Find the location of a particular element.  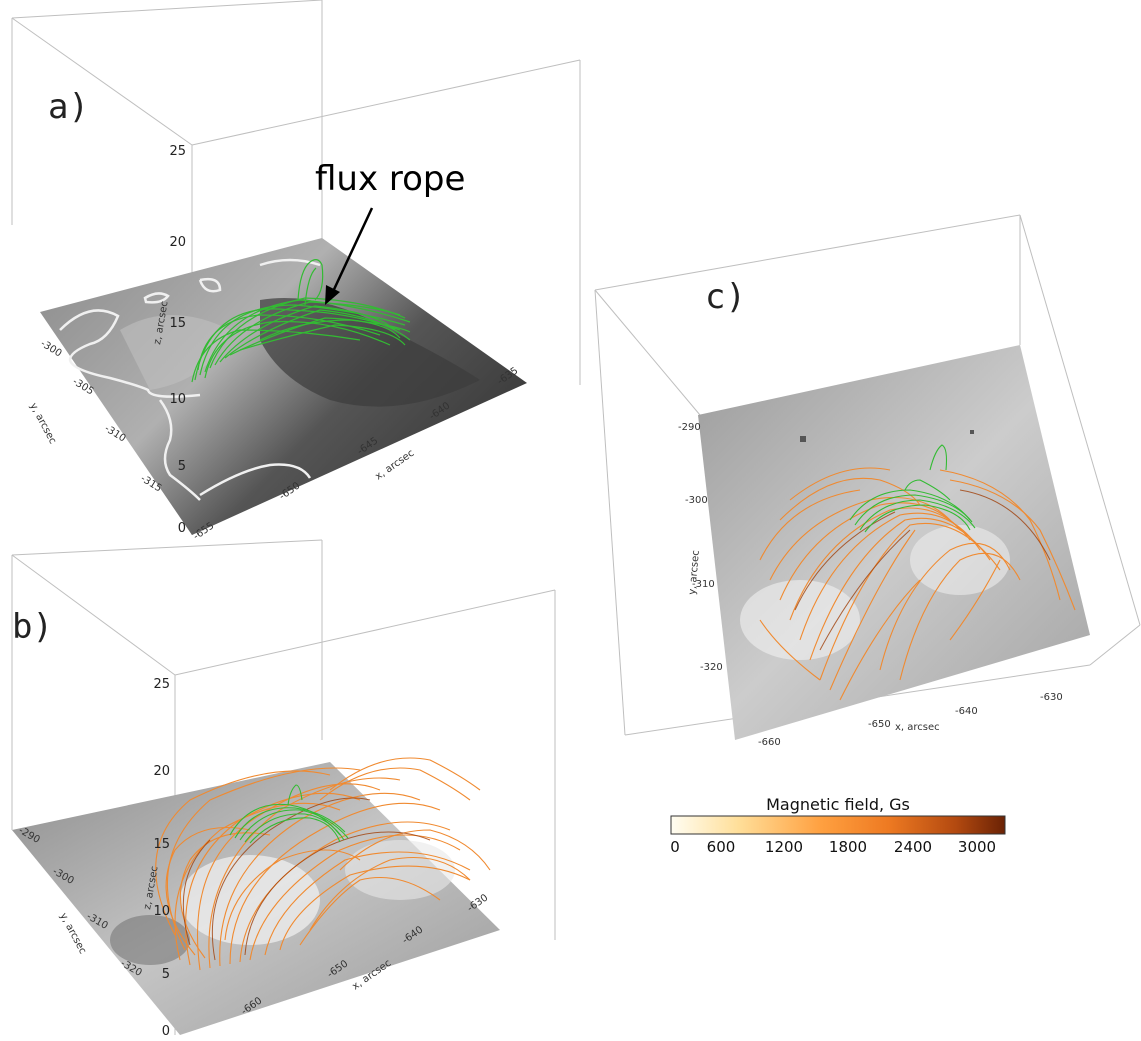

panel-b-z-tick: 20 is located at coordinates (161, 771).